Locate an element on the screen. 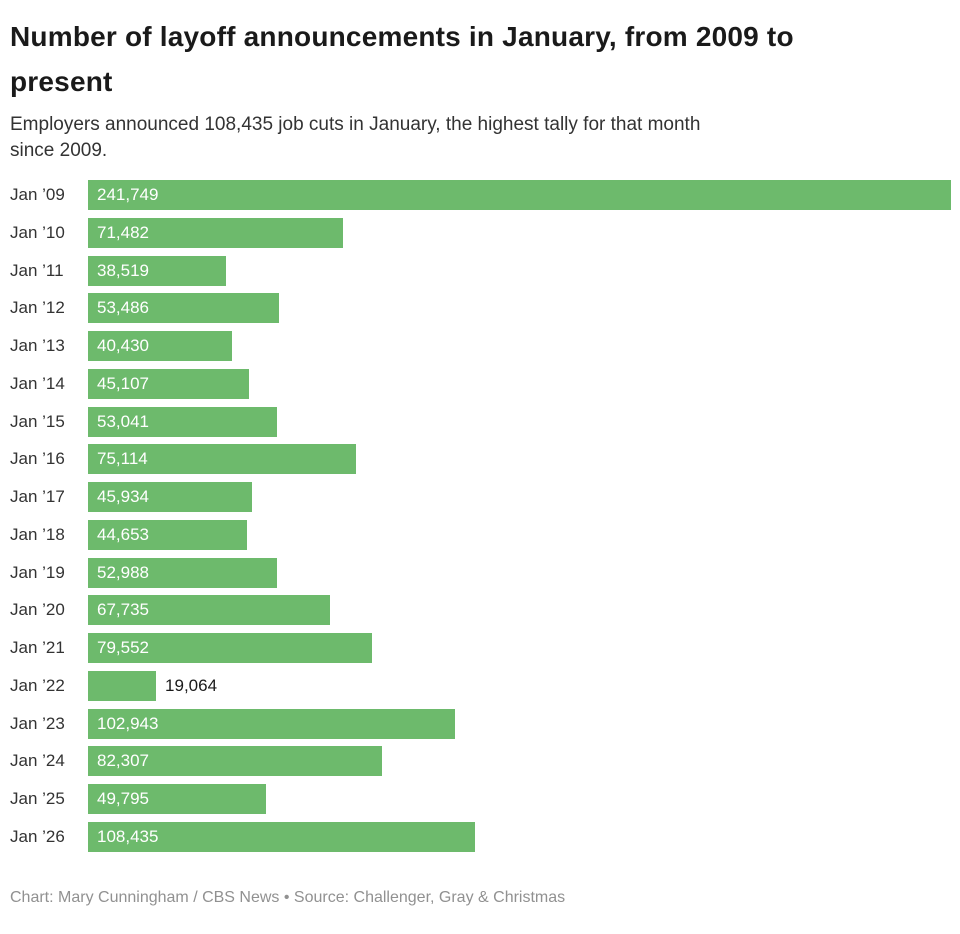 This screenshot has width=960, height=934. bar-value-label: 108,435 is located at coordinates (128, 836).